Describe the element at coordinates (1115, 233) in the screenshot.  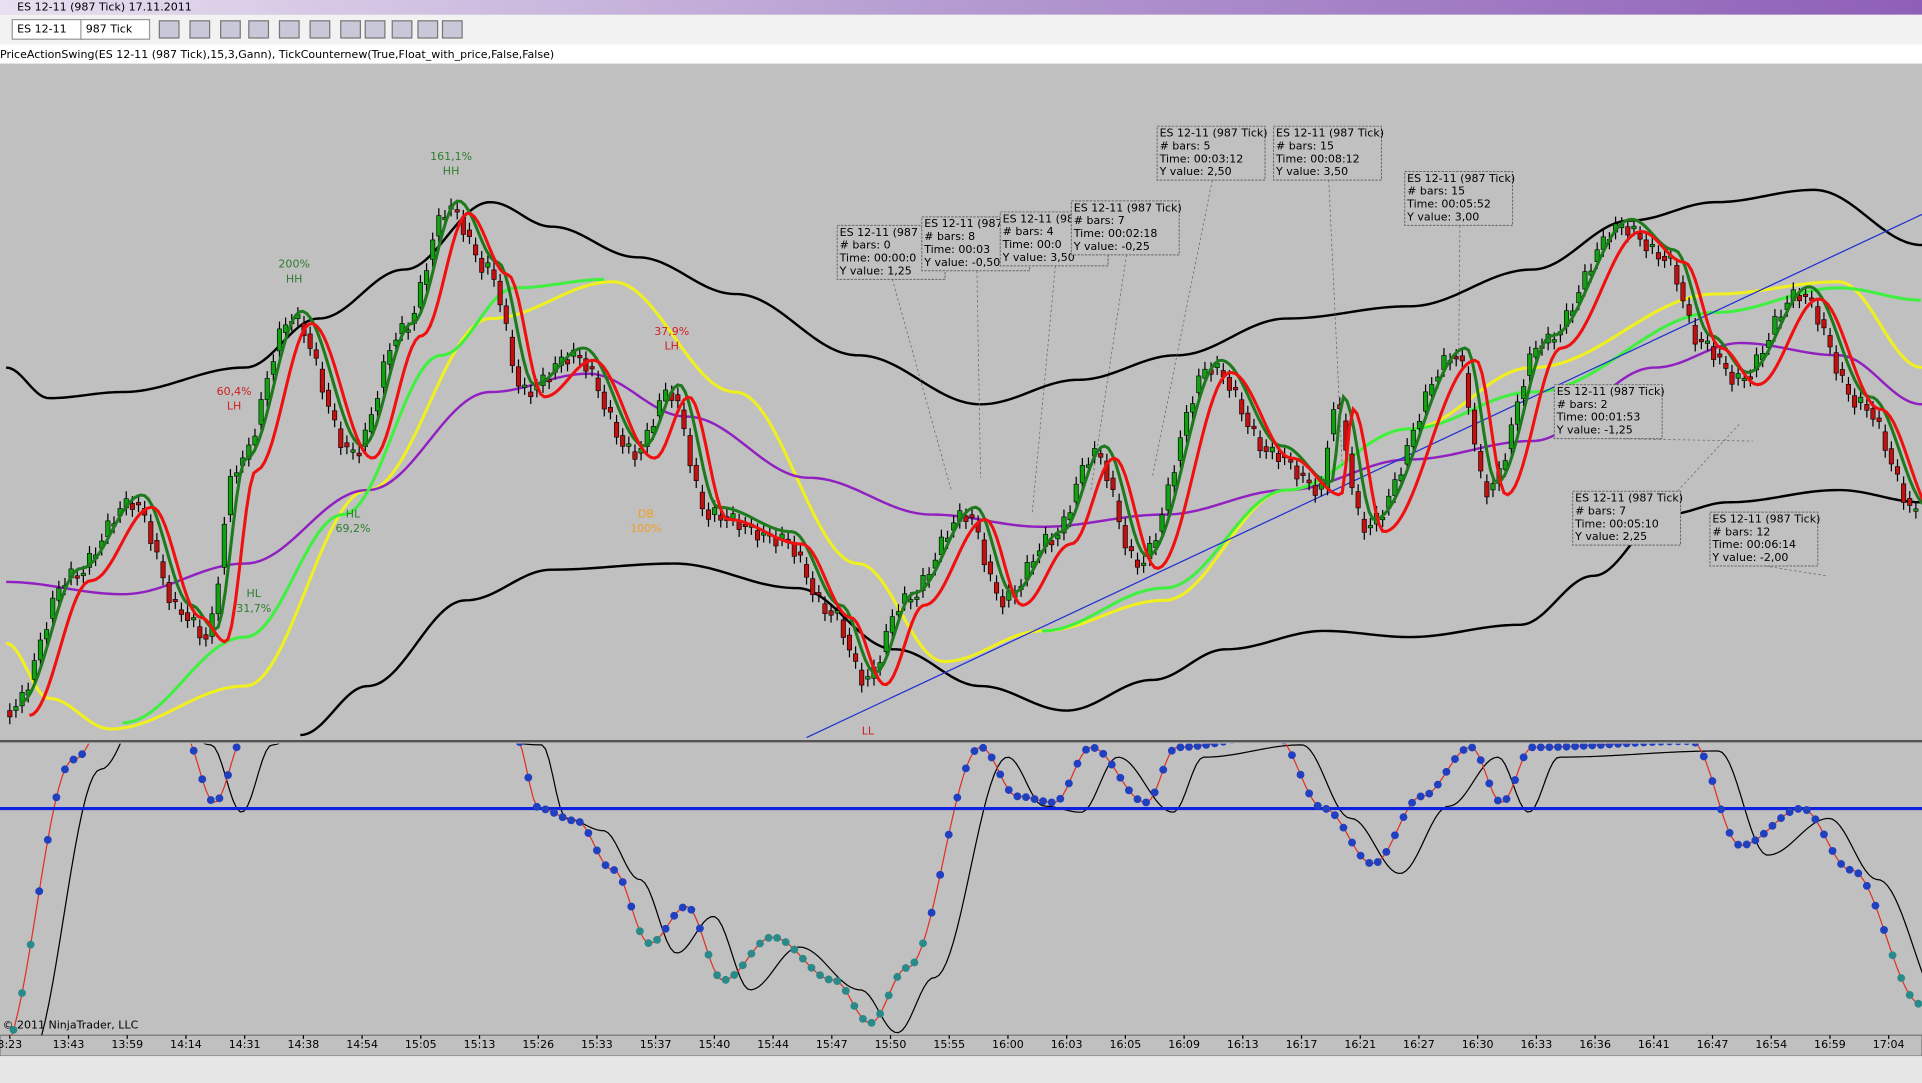
I see `info-line: Time: 00:02:18` at that location.